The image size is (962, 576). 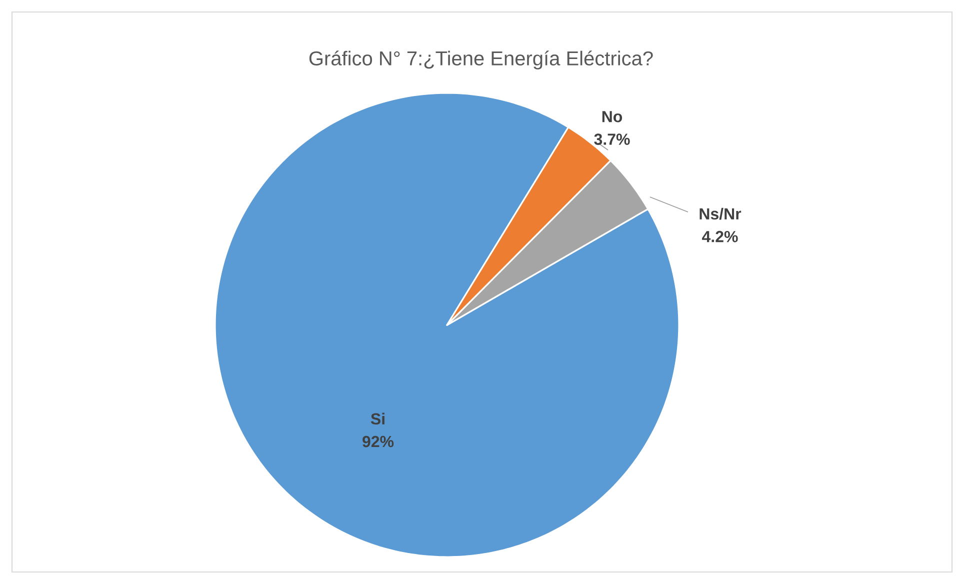 I want to click on slice-label: Ns/Nr, so click(x=721, y=214).